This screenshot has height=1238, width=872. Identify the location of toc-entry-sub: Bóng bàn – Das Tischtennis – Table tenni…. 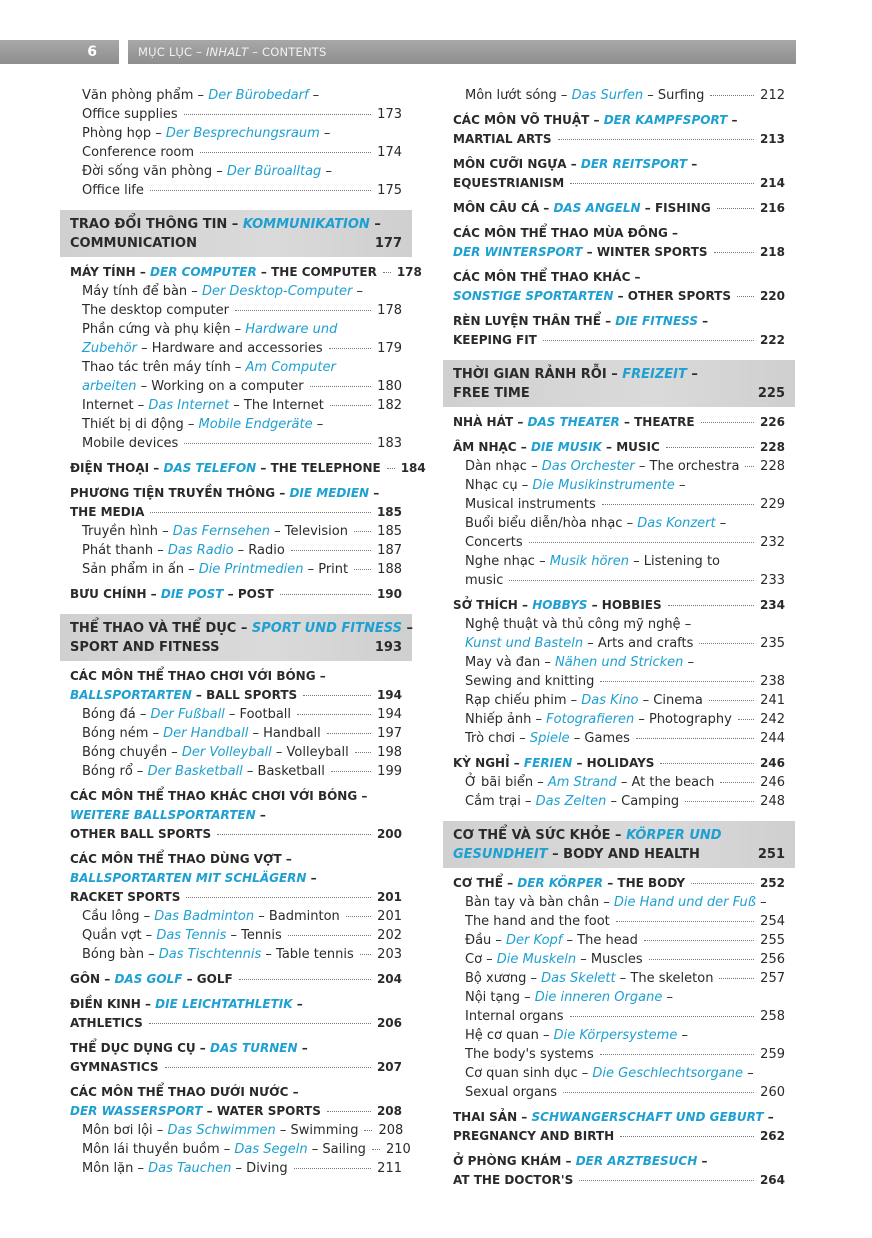
(236, 954).